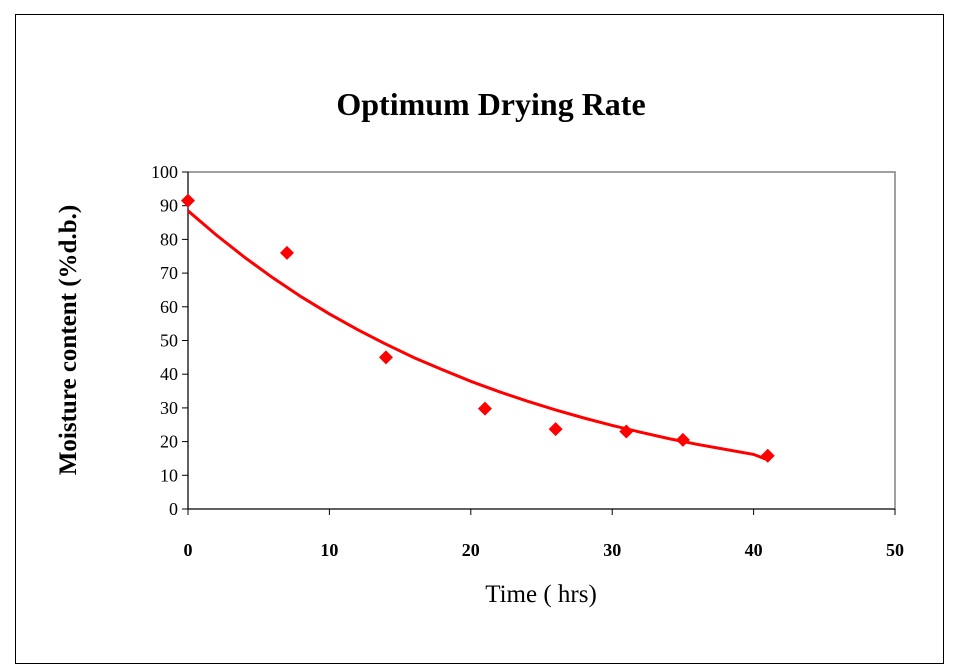 The image size is (960, 664). Describe the element at coordinates (188, 550) in the screenshot. I see `x-tick-label: 0` at that location.